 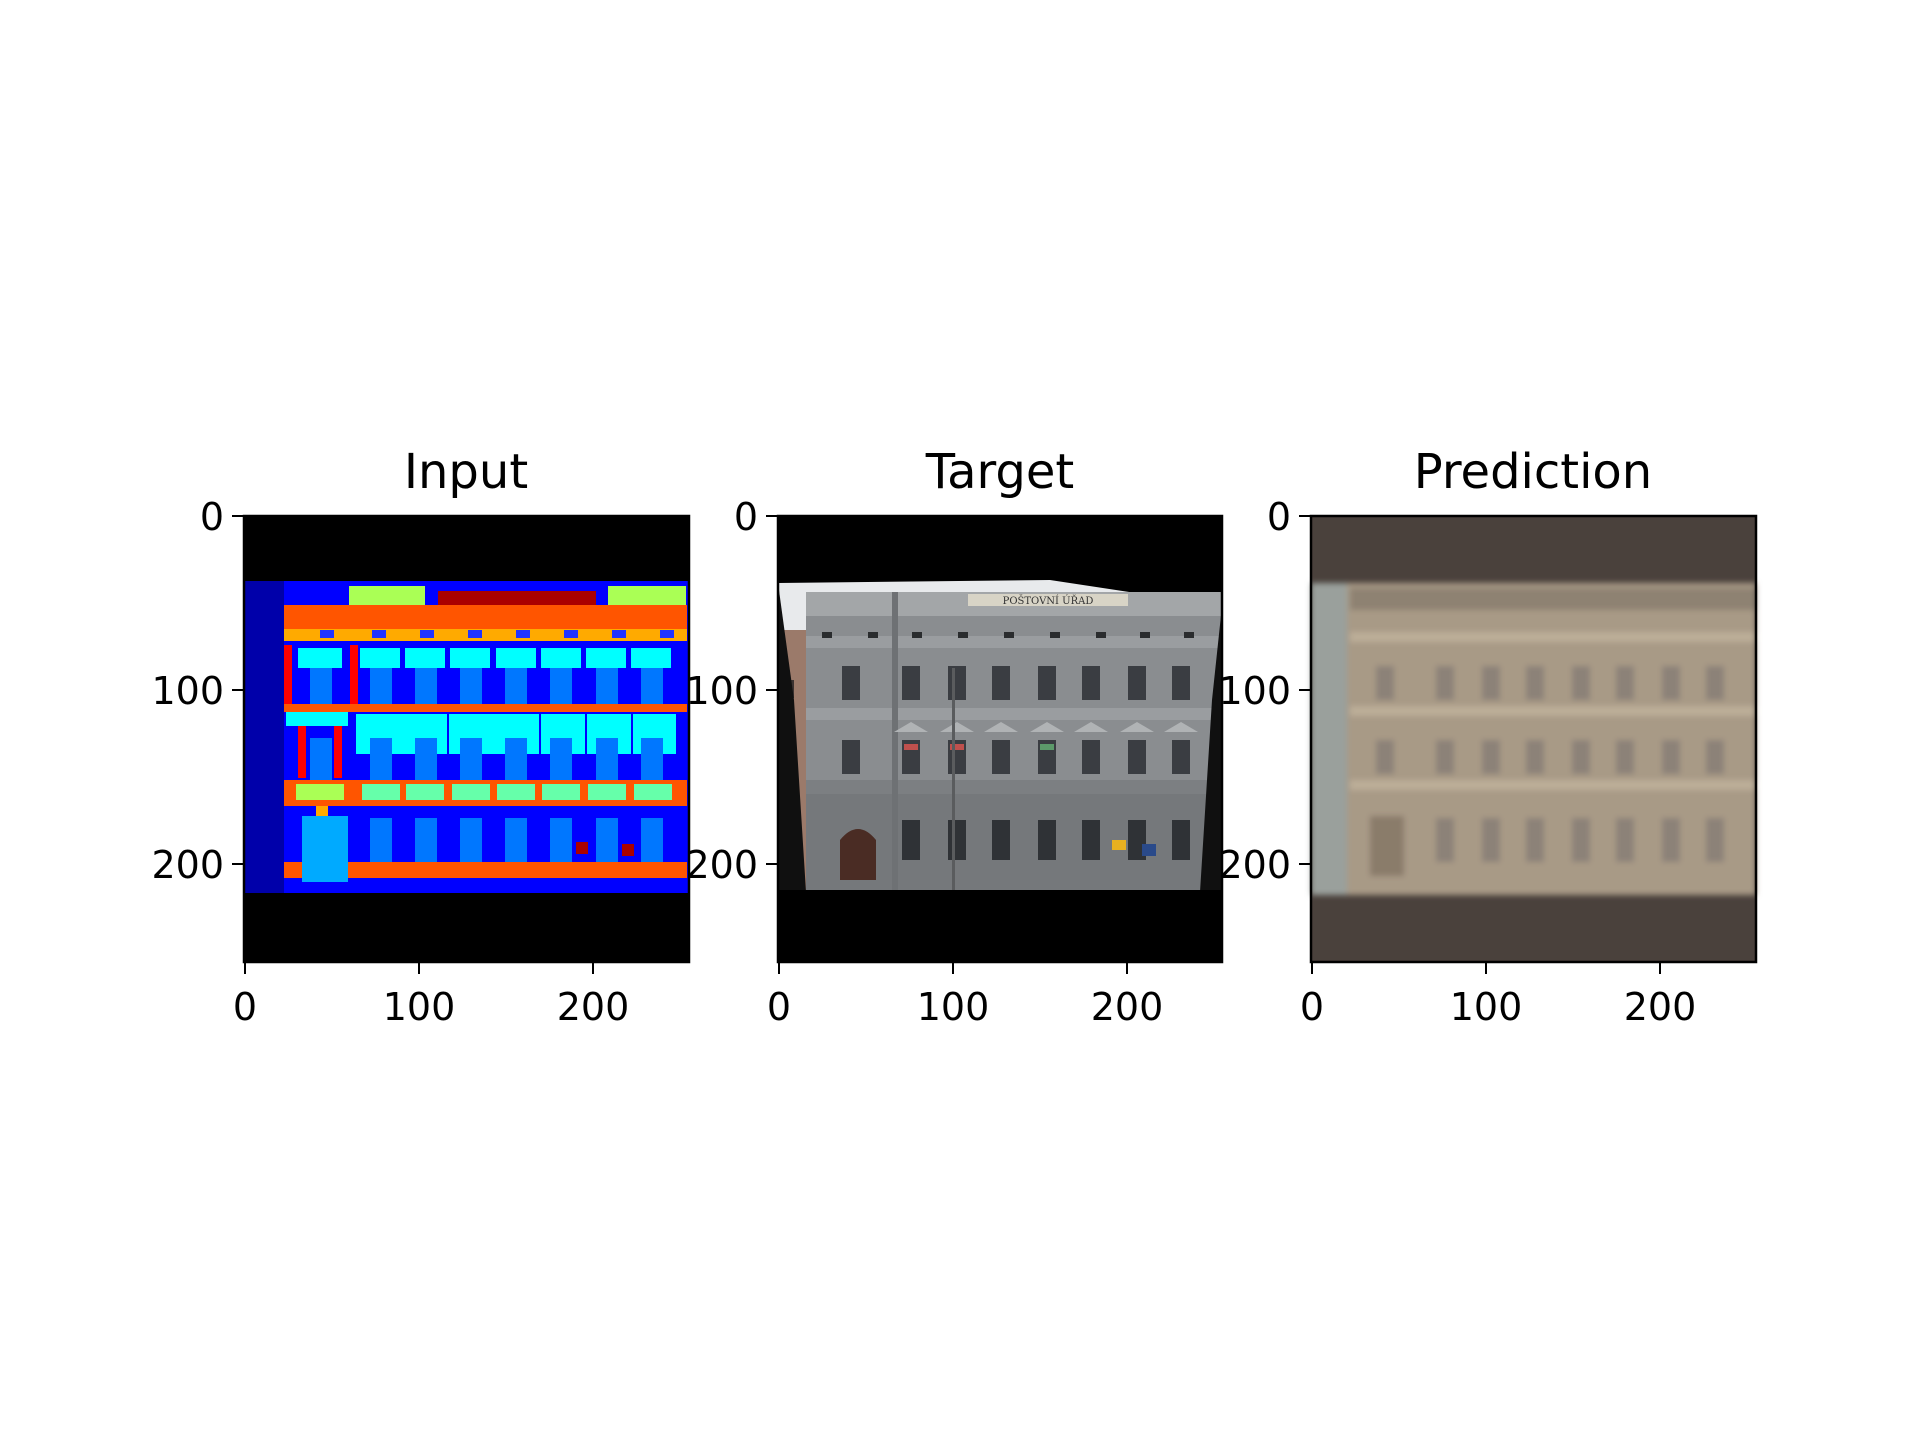 I want to click on prediction-ytick-100: 100, so click(x=1254, y=691).